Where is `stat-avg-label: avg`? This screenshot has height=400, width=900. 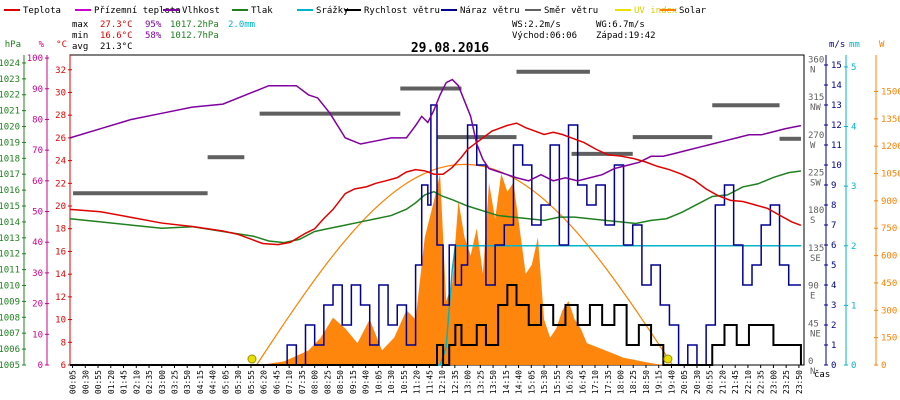
stat-avg-label: avg is located at coordinates (80, 47).